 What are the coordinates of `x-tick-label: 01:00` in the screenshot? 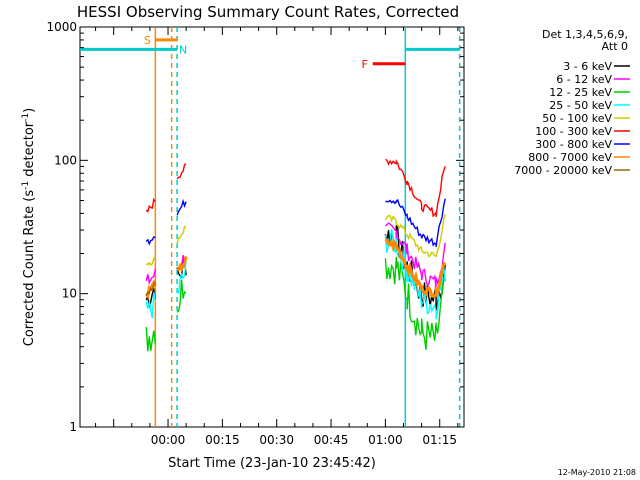 It's located at (385, 440).